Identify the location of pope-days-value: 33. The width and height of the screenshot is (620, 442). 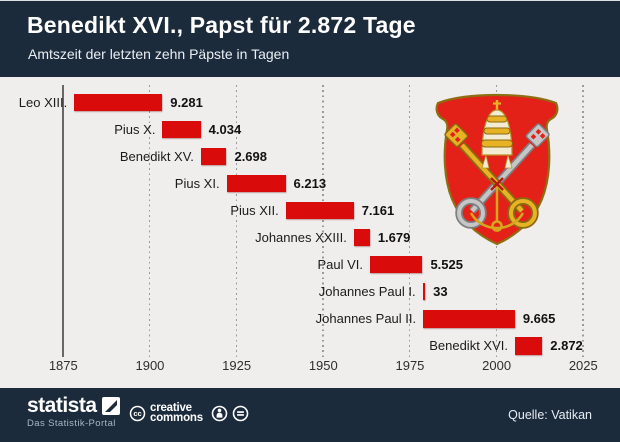
(440, 291).